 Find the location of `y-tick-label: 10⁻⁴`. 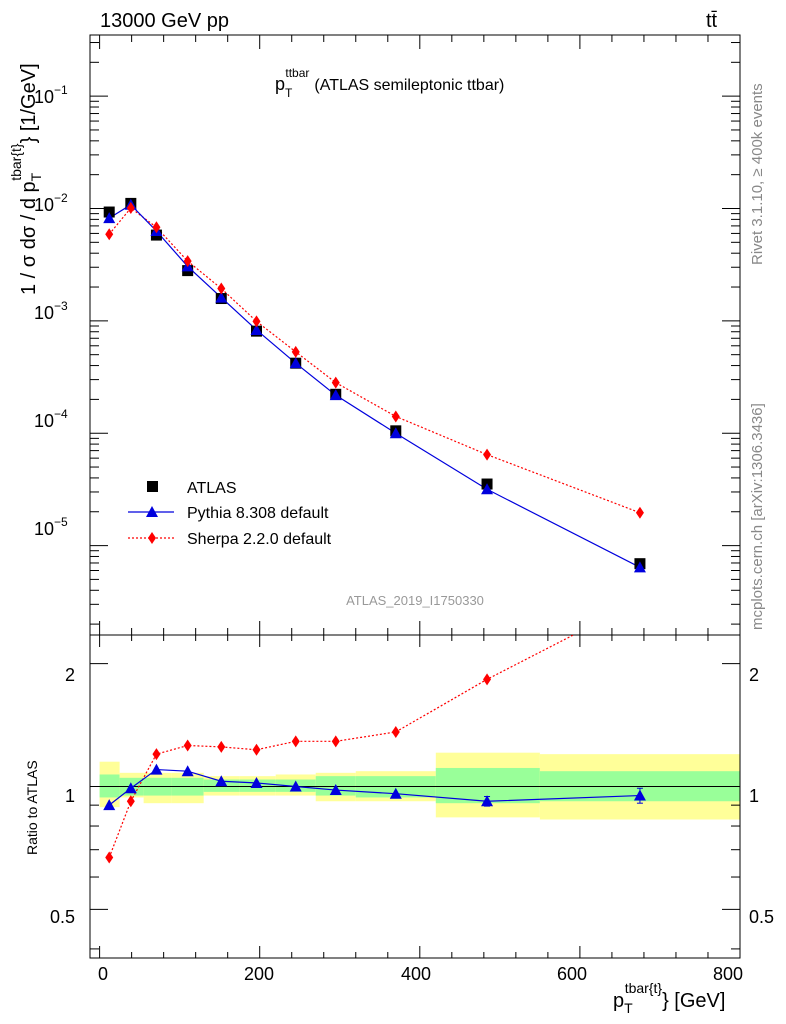

y-tick-label: 10⁻⁴ is located at coordinates (51, 419).